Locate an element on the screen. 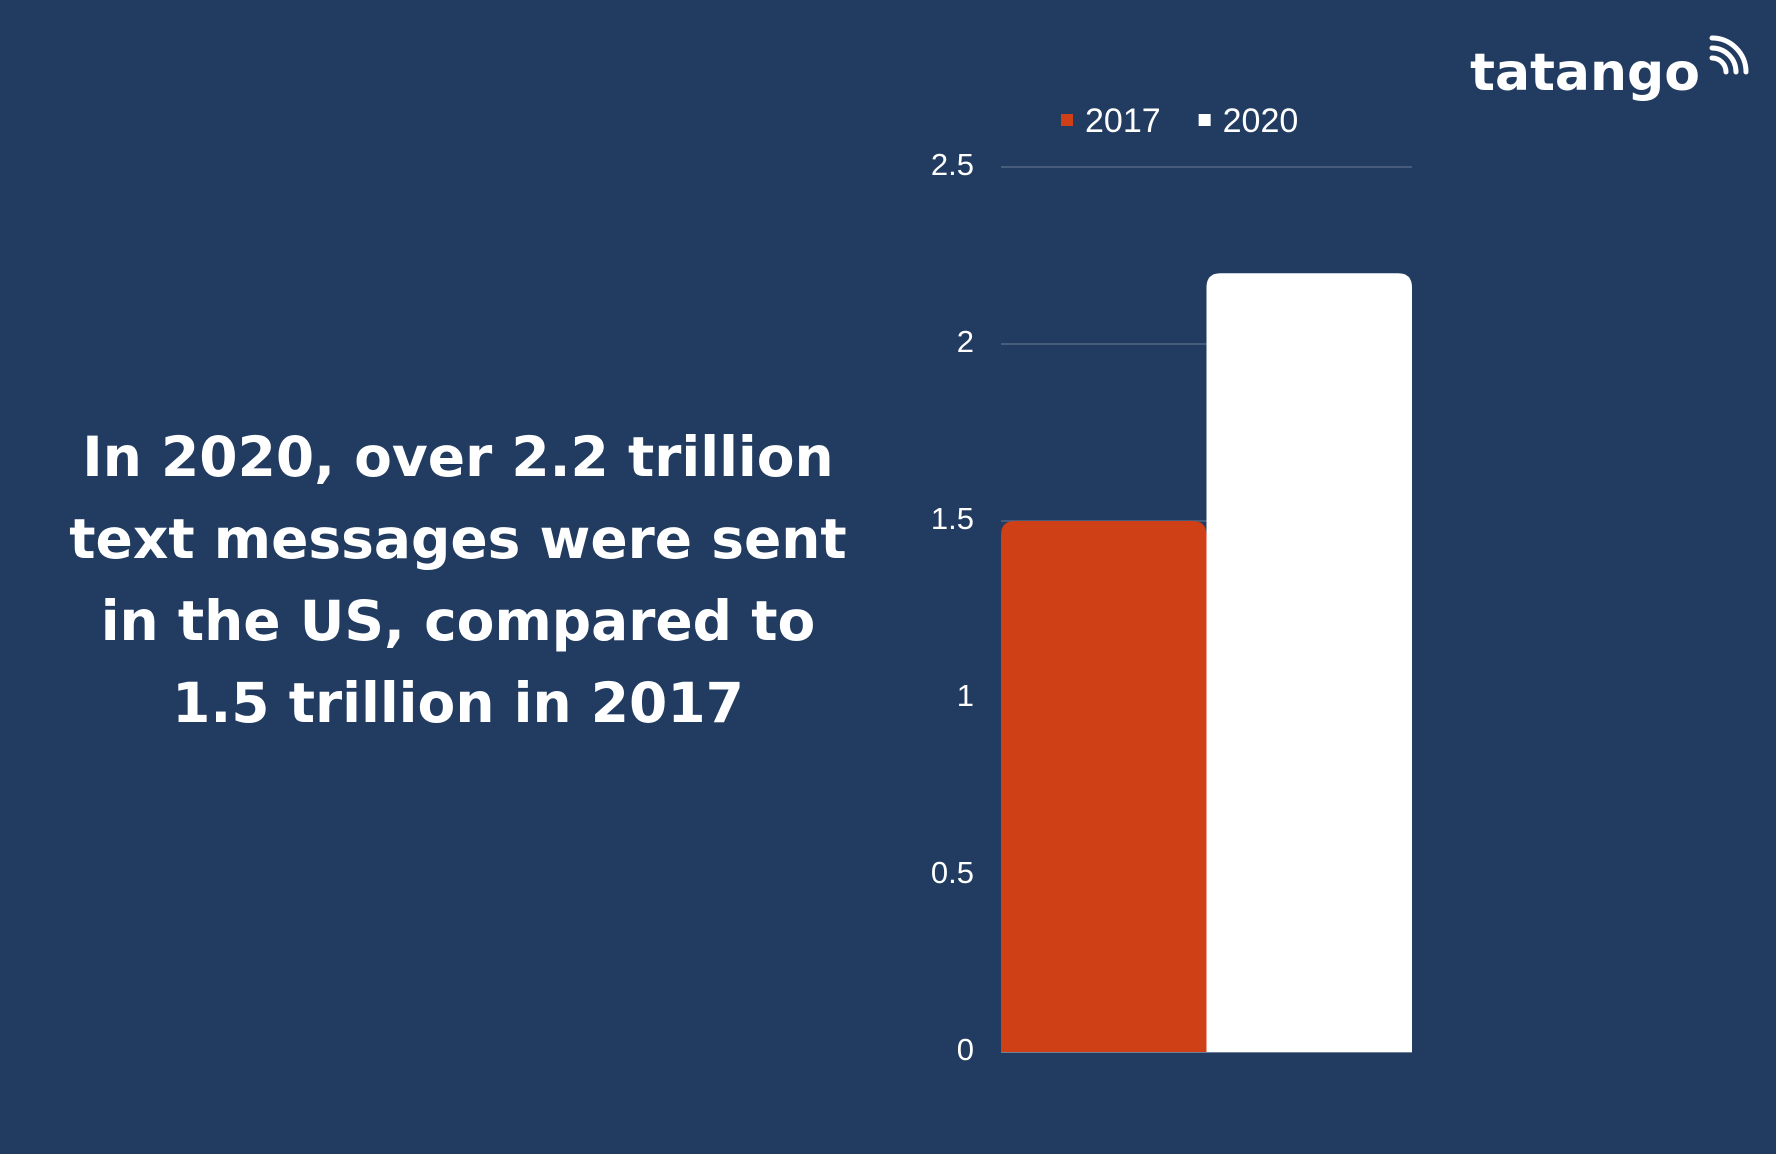 The height and width of the screenshot is (1154, 1776). y-tick-label: 0 is located at coordinates (965, 1049).